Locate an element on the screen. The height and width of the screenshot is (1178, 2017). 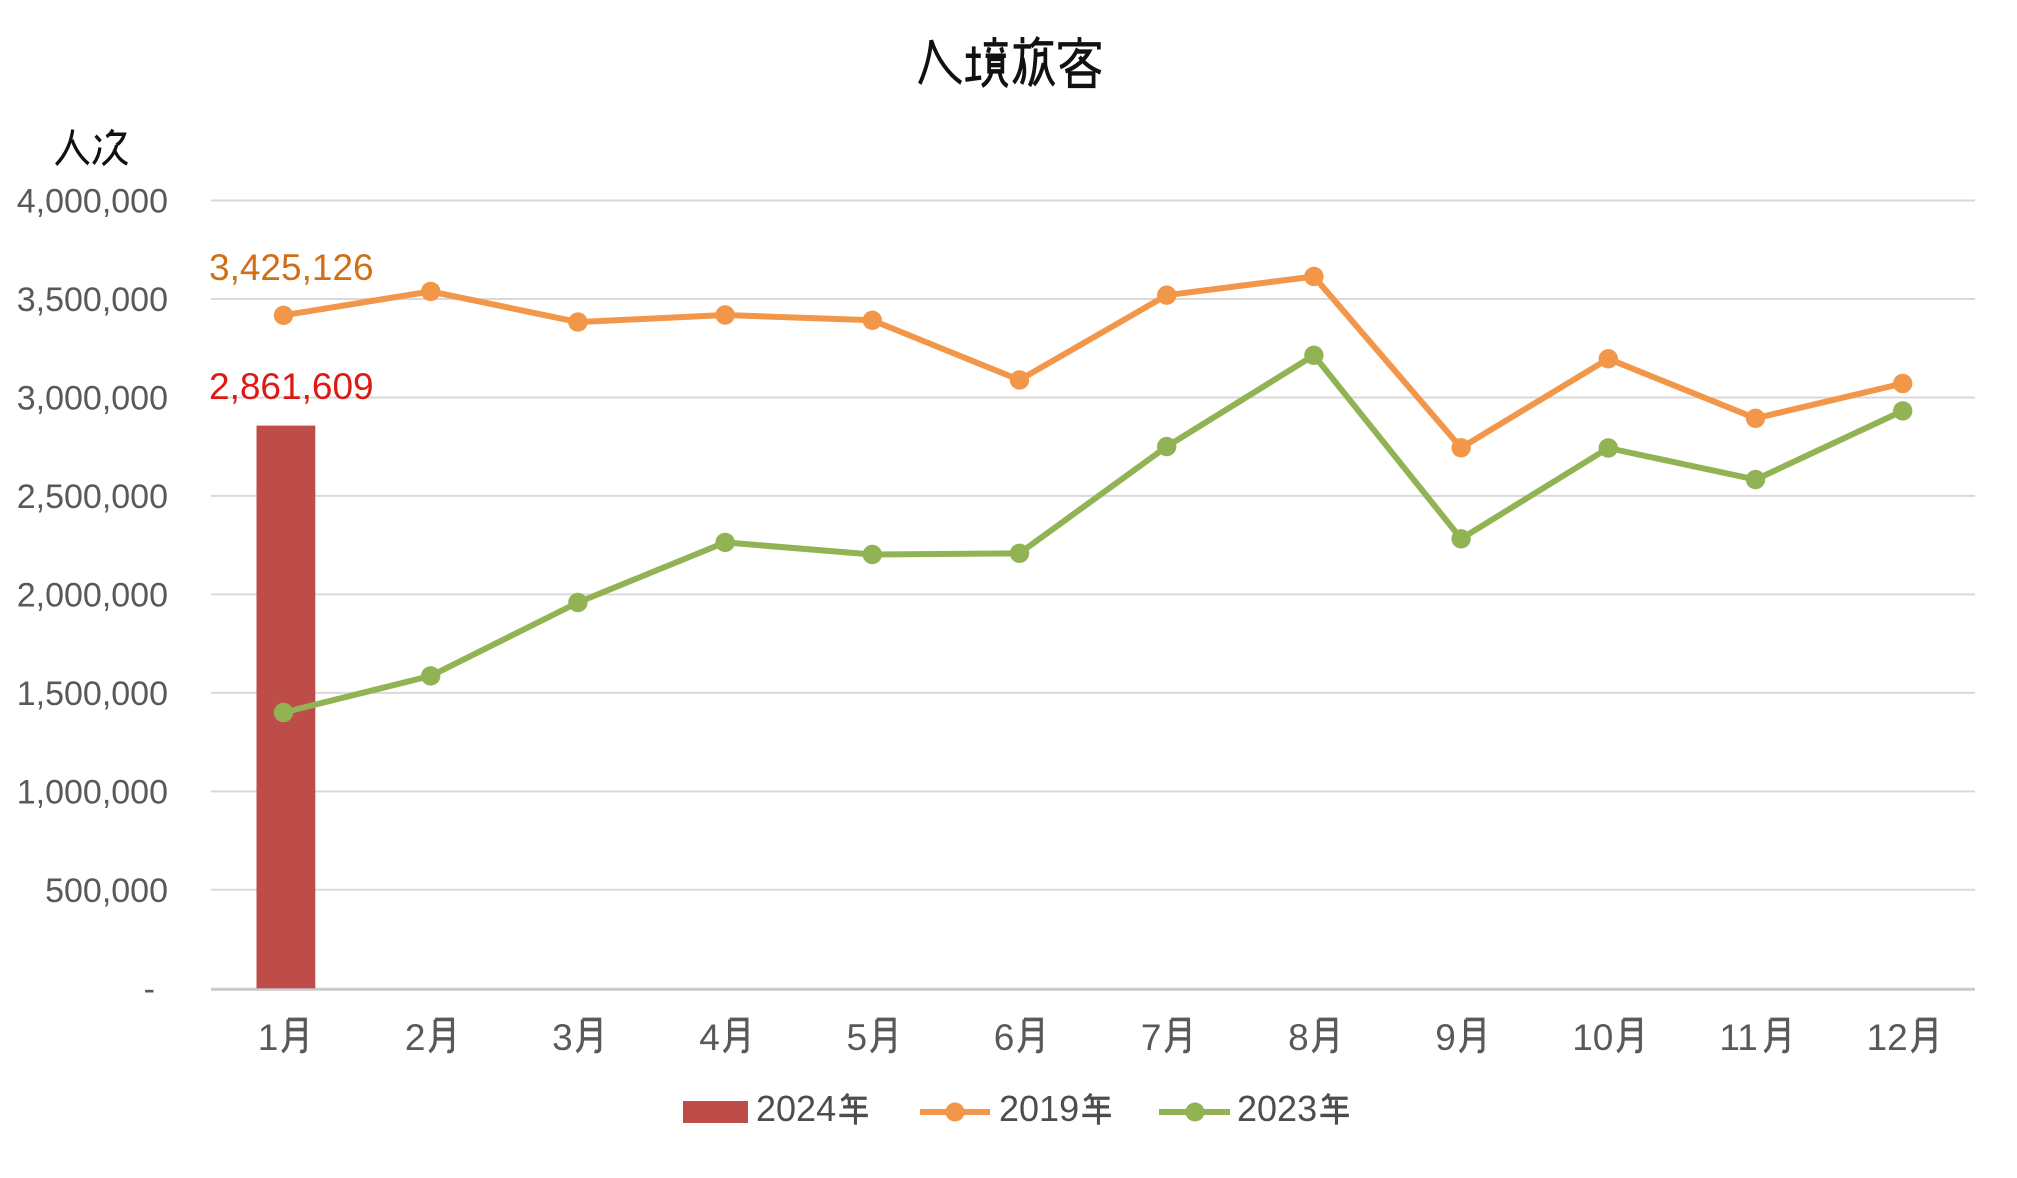
svg-text: 5 is located at coordinates (857, 1037).